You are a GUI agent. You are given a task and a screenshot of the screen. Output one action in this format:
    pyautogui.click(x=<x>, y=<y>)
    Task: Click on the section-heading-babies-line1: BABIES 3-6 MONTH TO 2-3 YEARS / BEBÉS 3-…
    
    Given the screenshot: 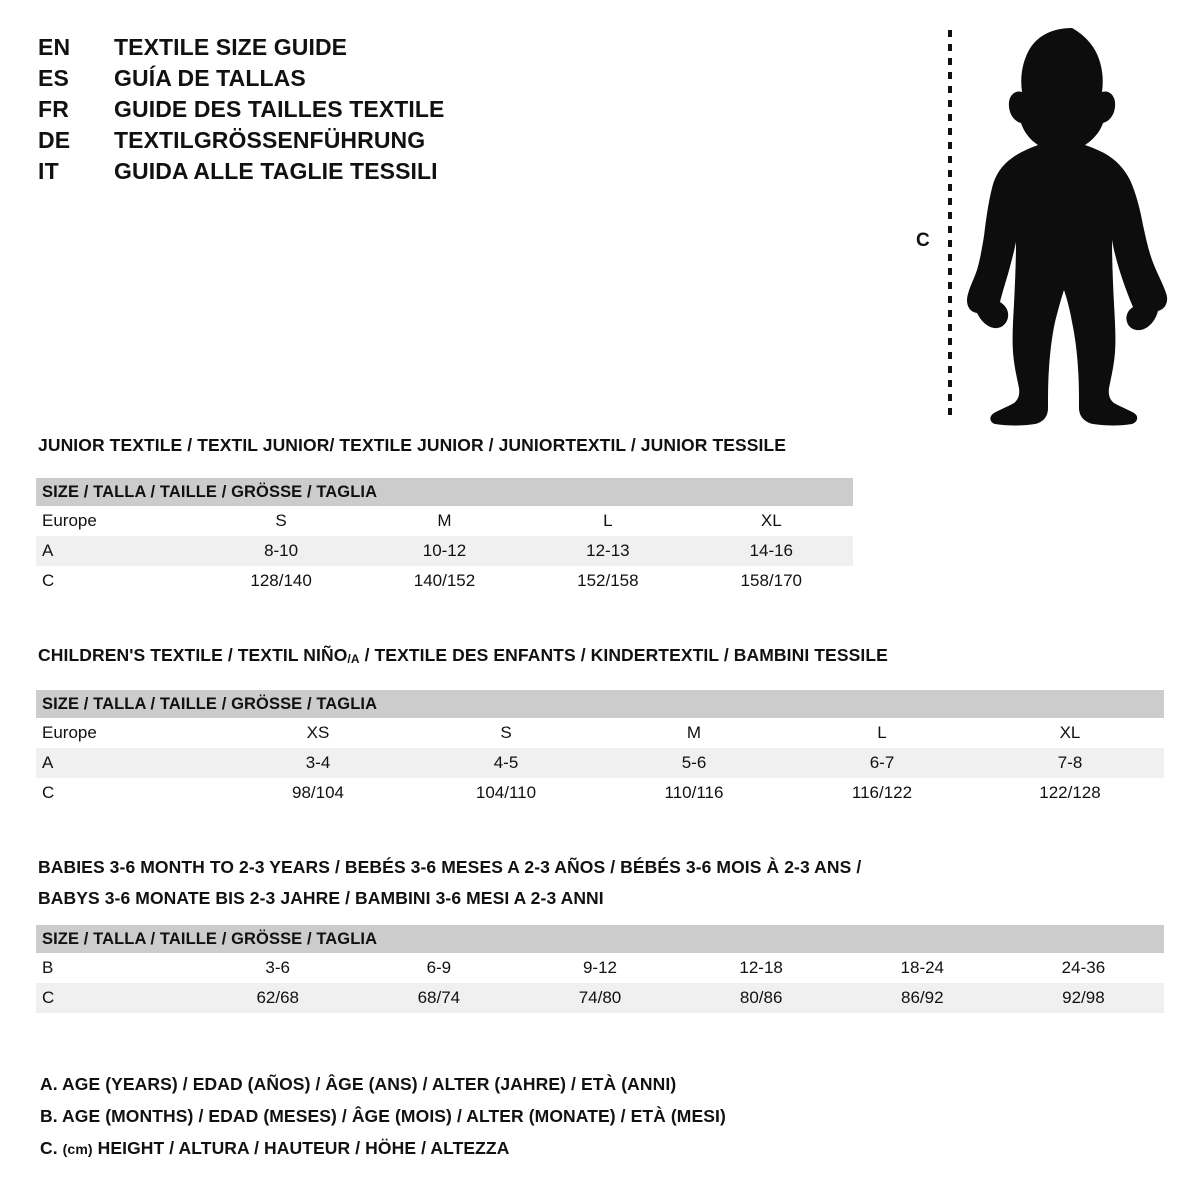 What is the action you would take?
    pyautogui.click(x=450, y=867)
    